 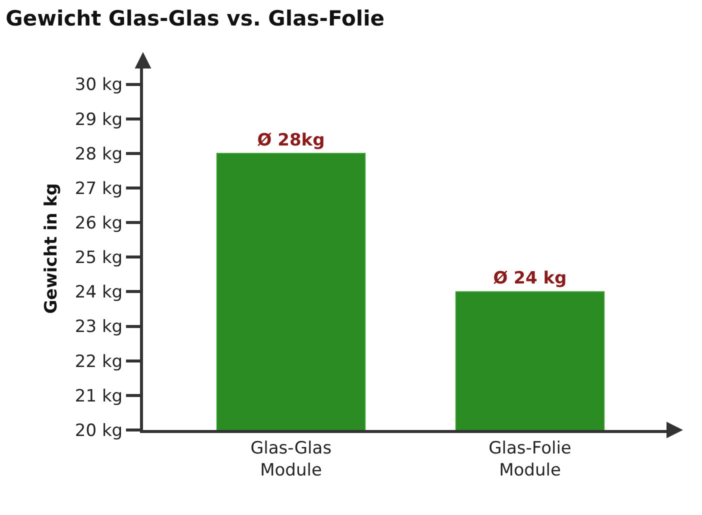 What do you see at coordinates (530, 459) in the screenshot?
I see `x-tick-label: Glas-Folie Module` at bounding box center [530, 459].